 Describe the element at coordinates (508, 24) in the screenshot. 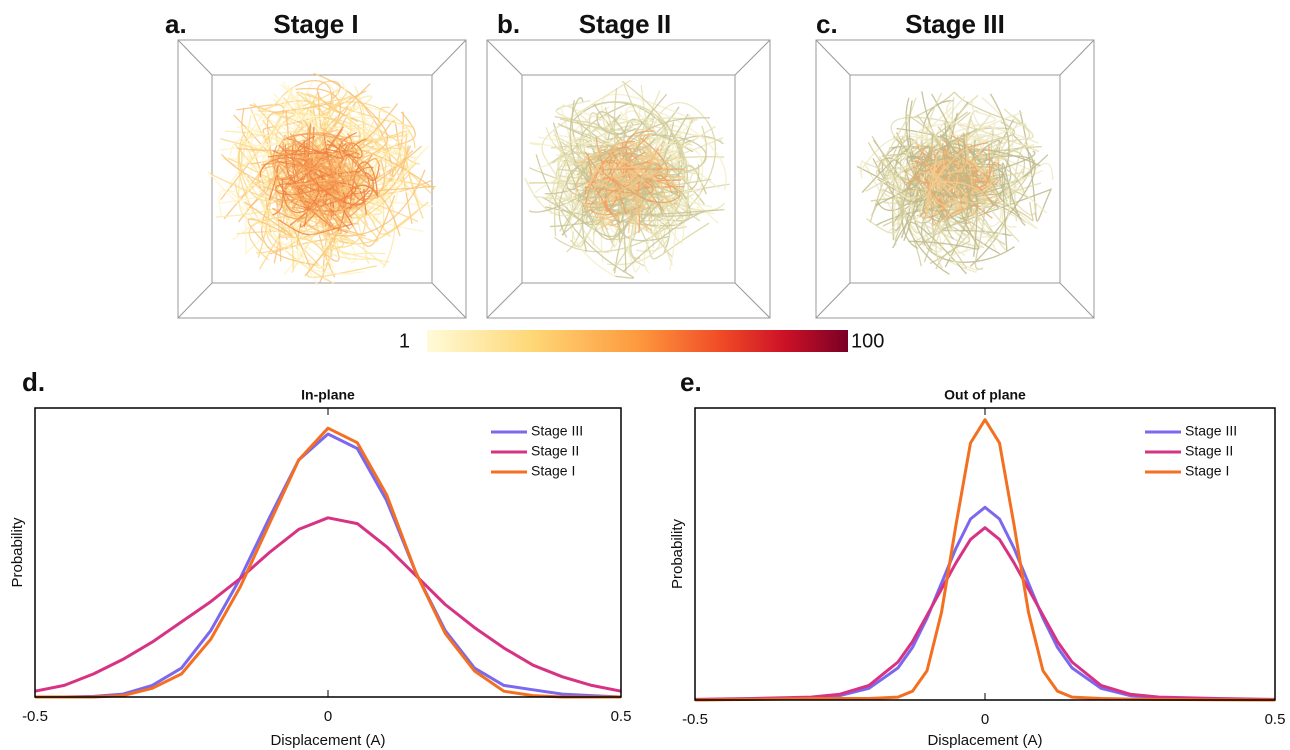

I see `panel-label: b.` at that location.